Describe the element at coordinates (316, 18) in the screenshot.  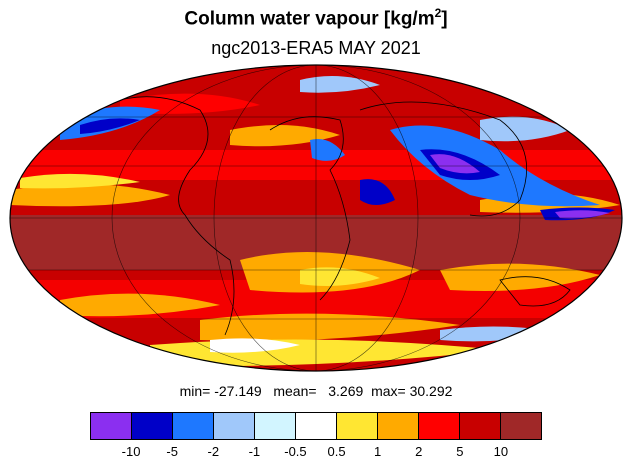
I see `chart-title: Column water vapour [kg/m2]` at that location.